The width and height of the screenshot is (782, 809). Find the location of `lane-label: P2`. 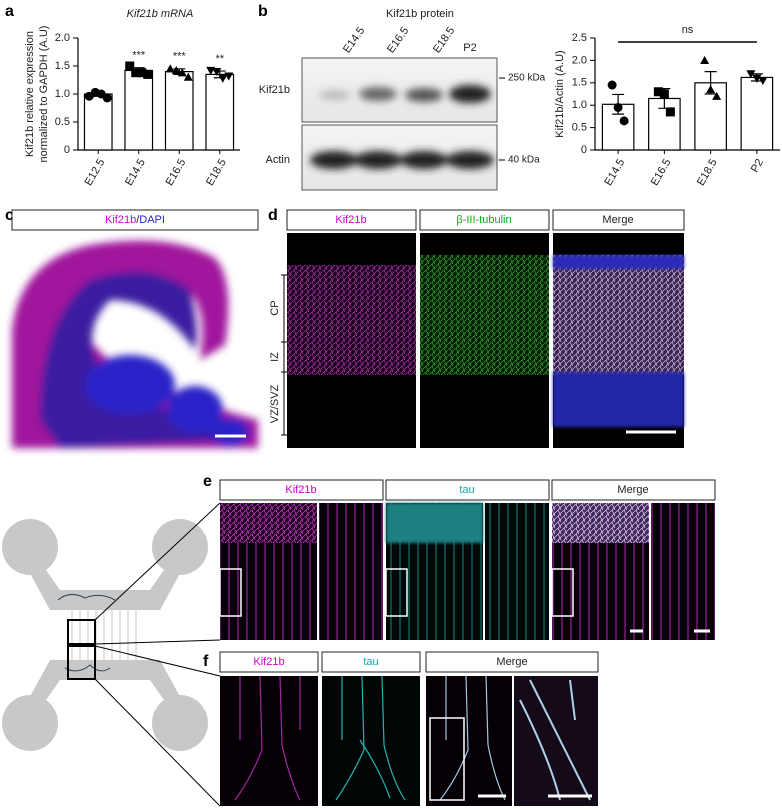

lane-label: P2 is located at coordinates (469, 48).